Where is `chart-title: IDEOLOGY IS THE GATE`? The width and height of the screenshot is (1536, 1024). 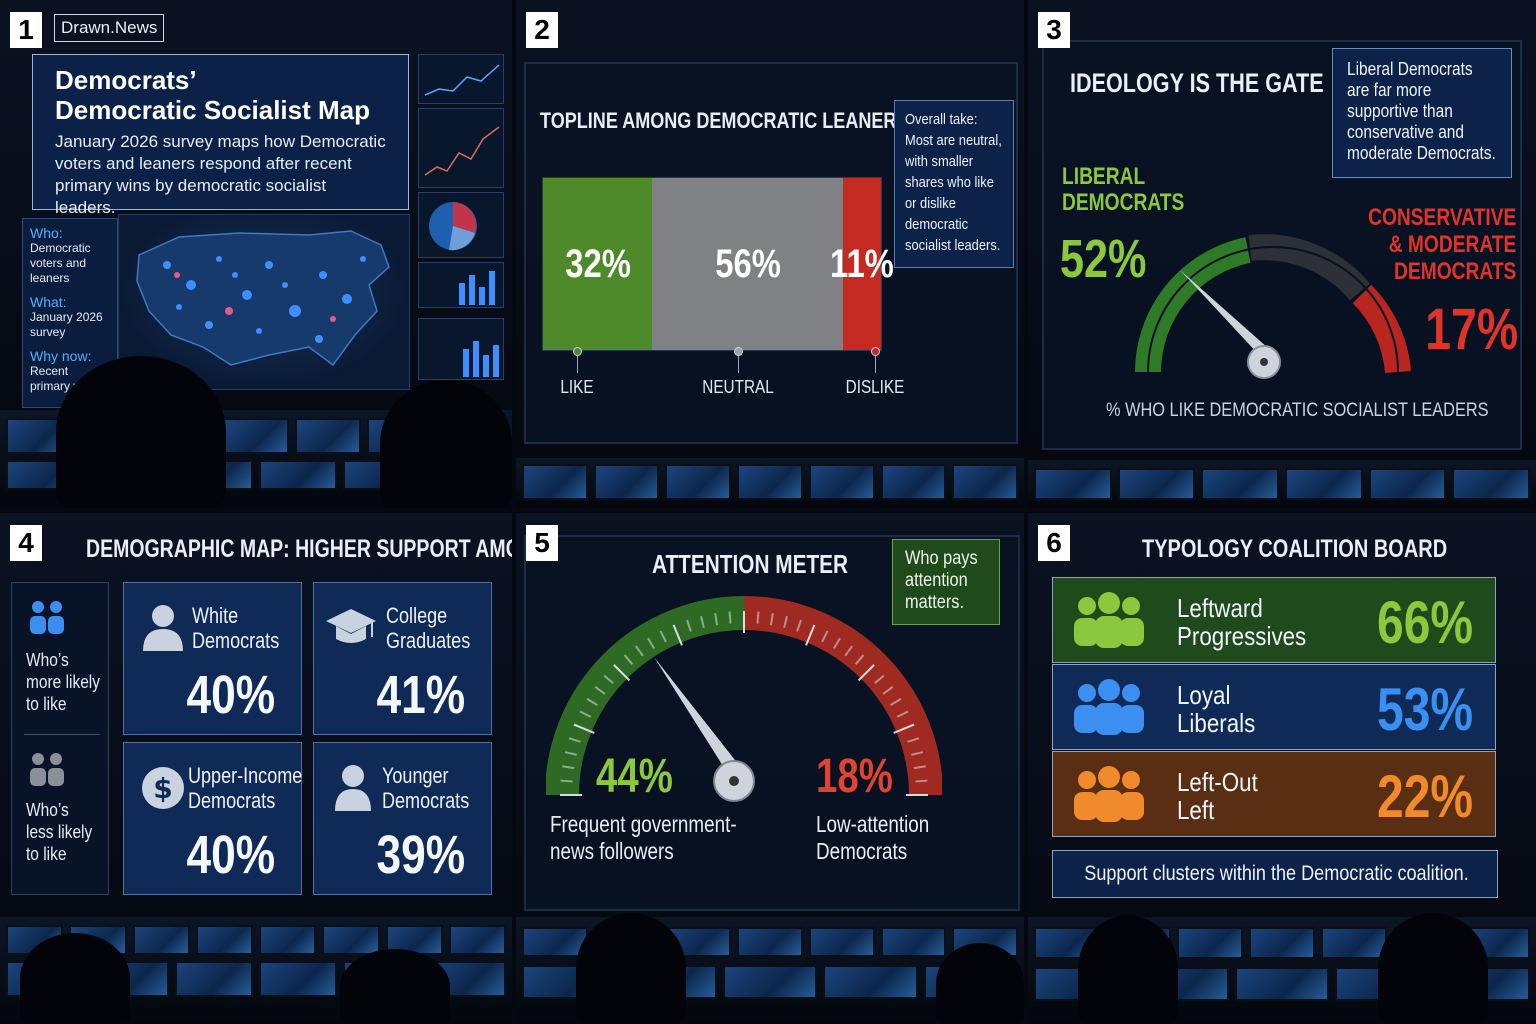 chart-title: IDEOLOGY IS THE GATE is located at coordinates (1197, 83).